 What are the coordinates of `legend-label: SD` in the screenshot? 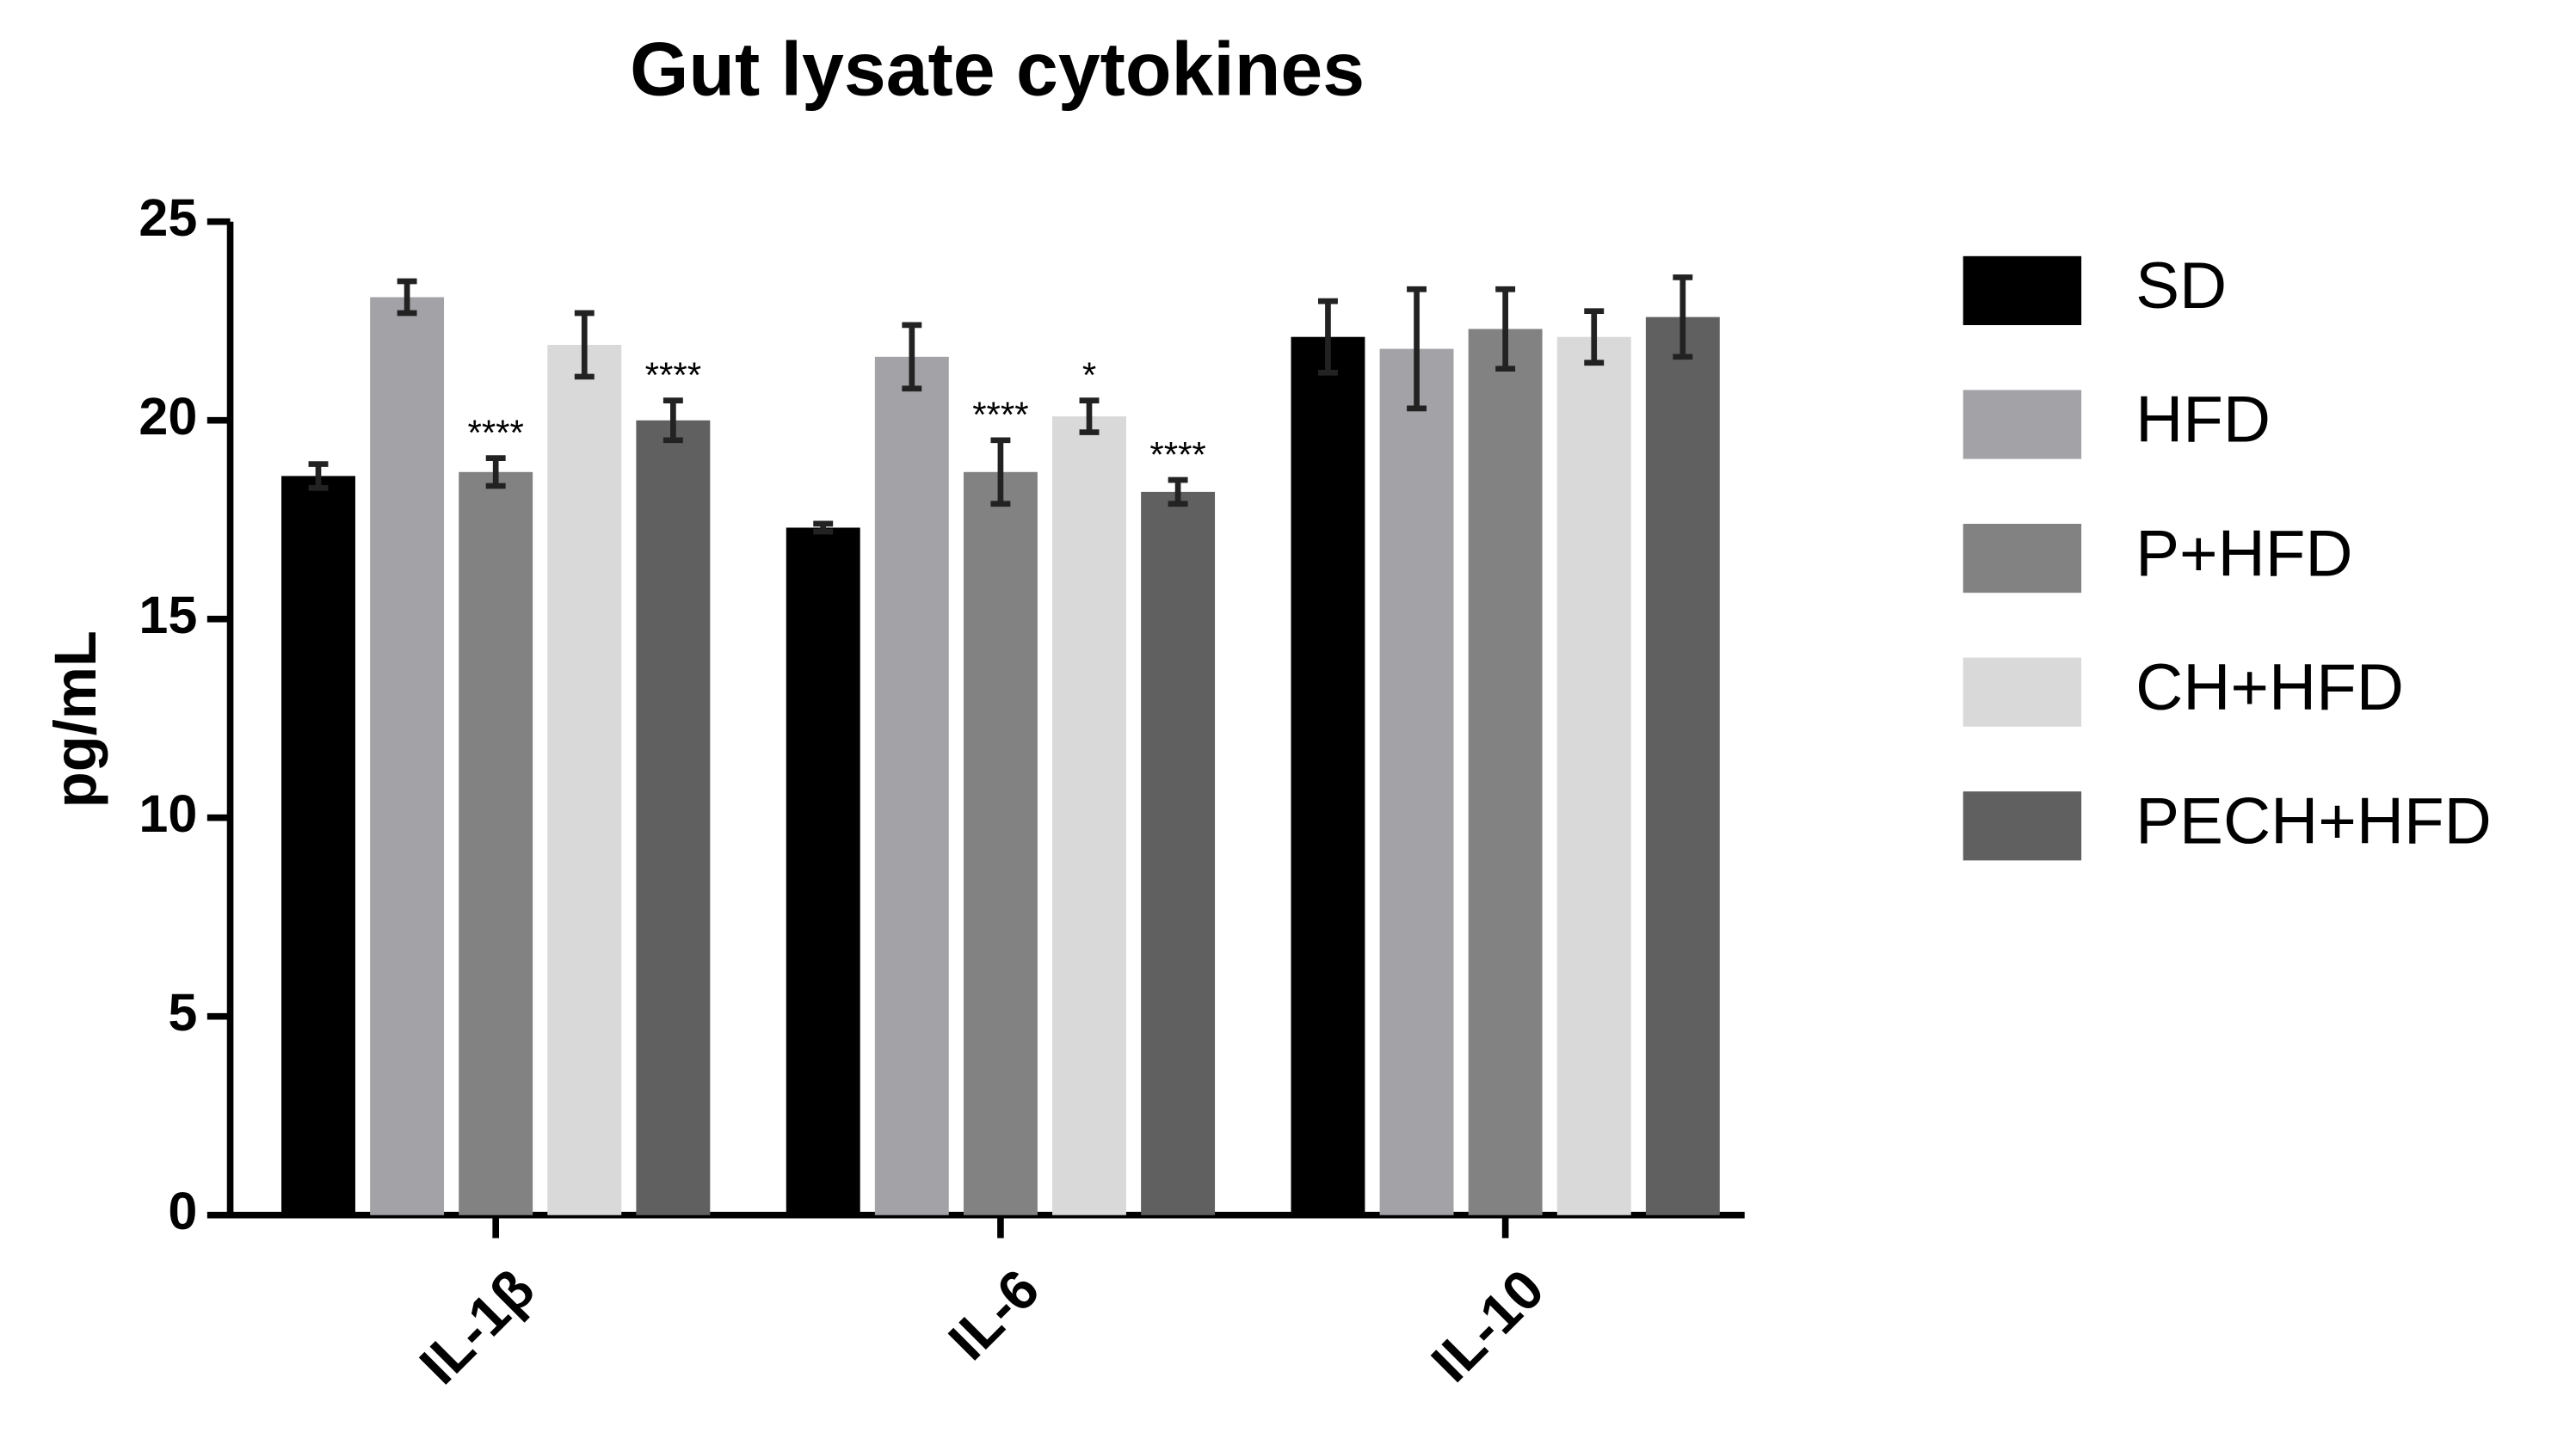 It's located at (2181, 286).